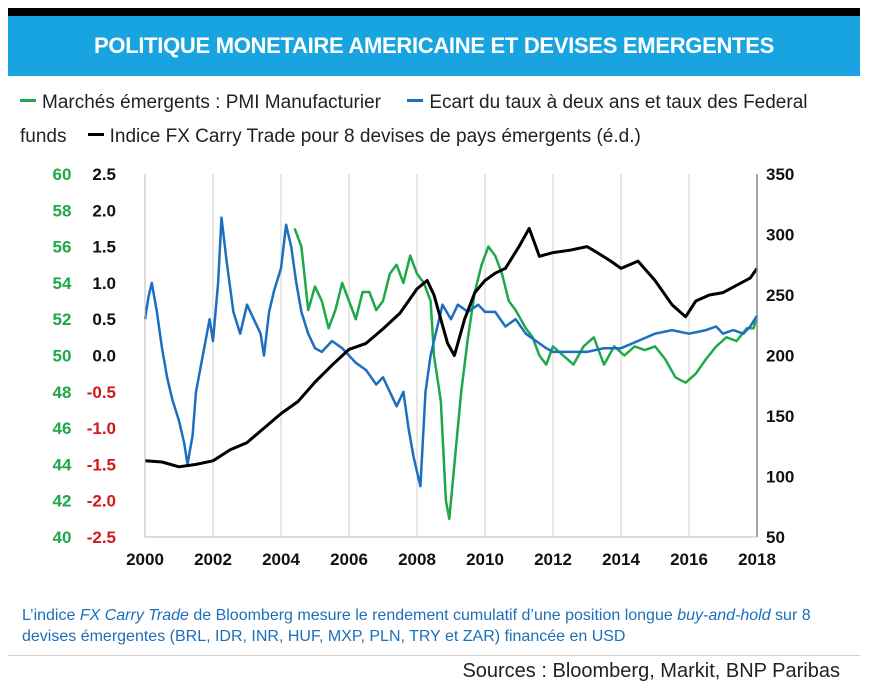 The width and height of the screenshot is (870, 691). Describe the element at coordinates (134, 615) in the screenshot. I see `footnote-italic-1: FX Carry Trade` at that location.